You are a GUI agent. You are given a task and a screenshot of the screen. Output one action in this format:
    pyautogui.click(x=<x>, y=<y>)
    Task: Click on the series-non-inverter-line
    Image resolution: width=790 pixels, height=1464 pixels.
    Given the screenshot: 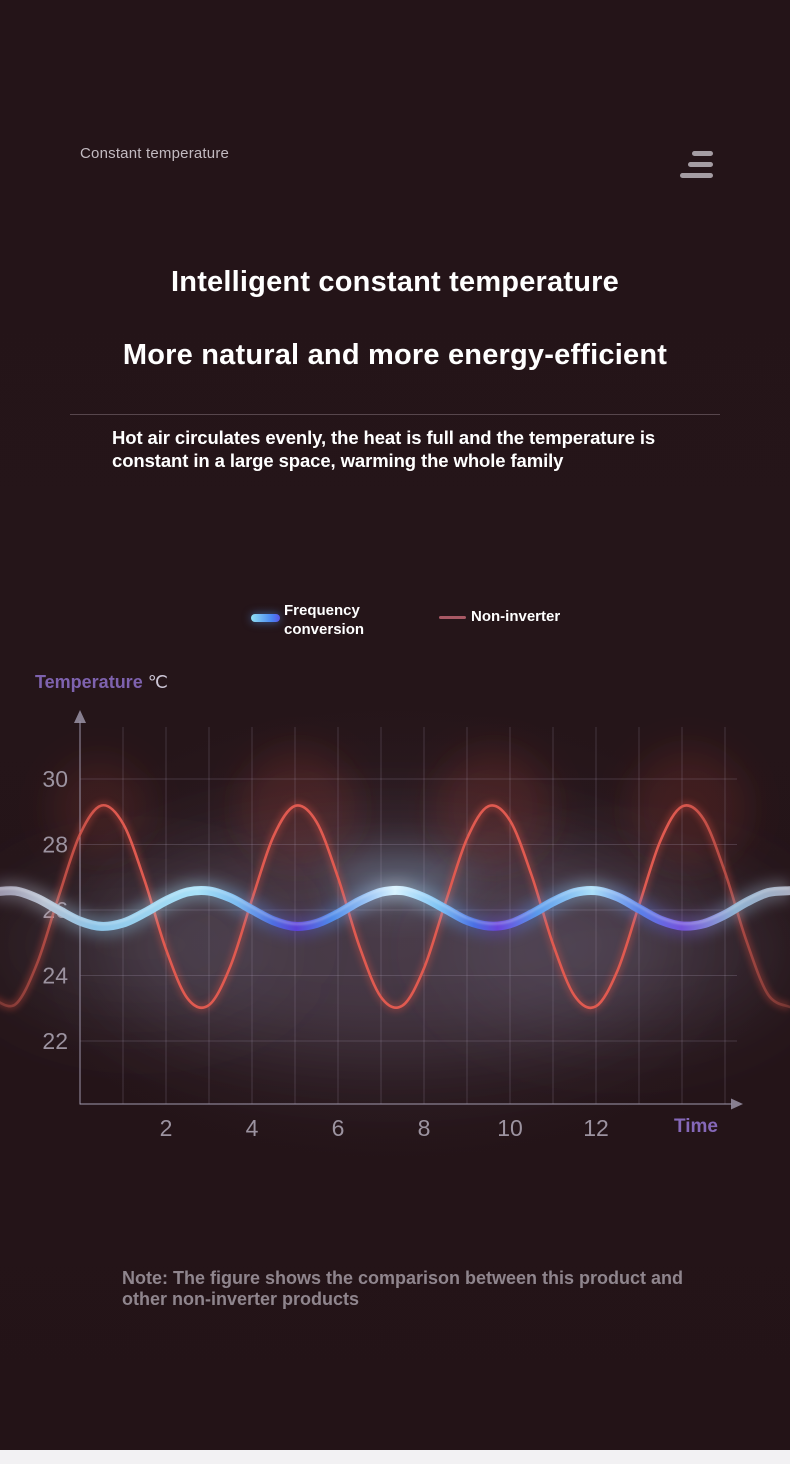 What is the action you would take?
    pyautogui.click(x=395, y=906)
    